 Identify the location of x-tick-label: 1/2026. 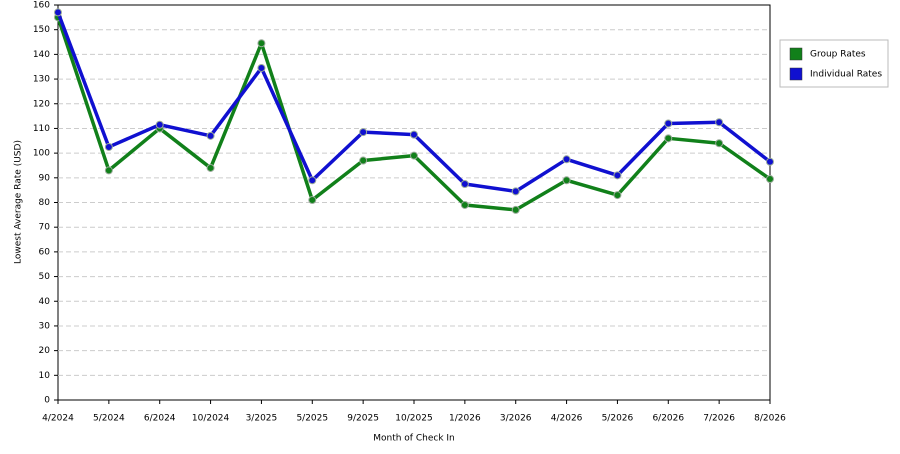
(465, 419).